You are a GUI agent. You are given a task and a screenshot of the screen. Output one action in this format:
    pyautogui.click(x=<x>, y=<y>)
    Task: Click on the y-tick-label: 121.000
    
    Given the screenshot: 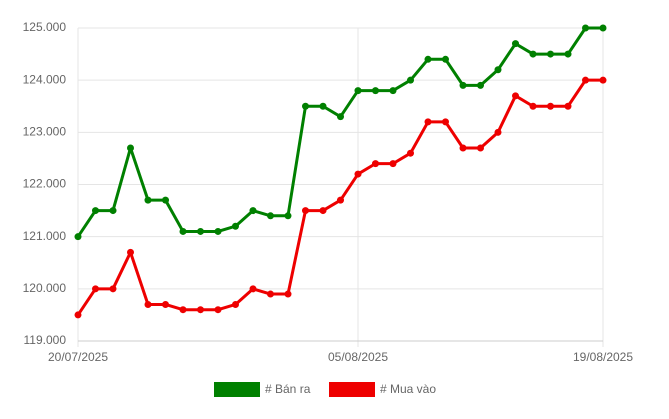 What is the action you would take?
    pyautogui.click(x=45, y=236)
    